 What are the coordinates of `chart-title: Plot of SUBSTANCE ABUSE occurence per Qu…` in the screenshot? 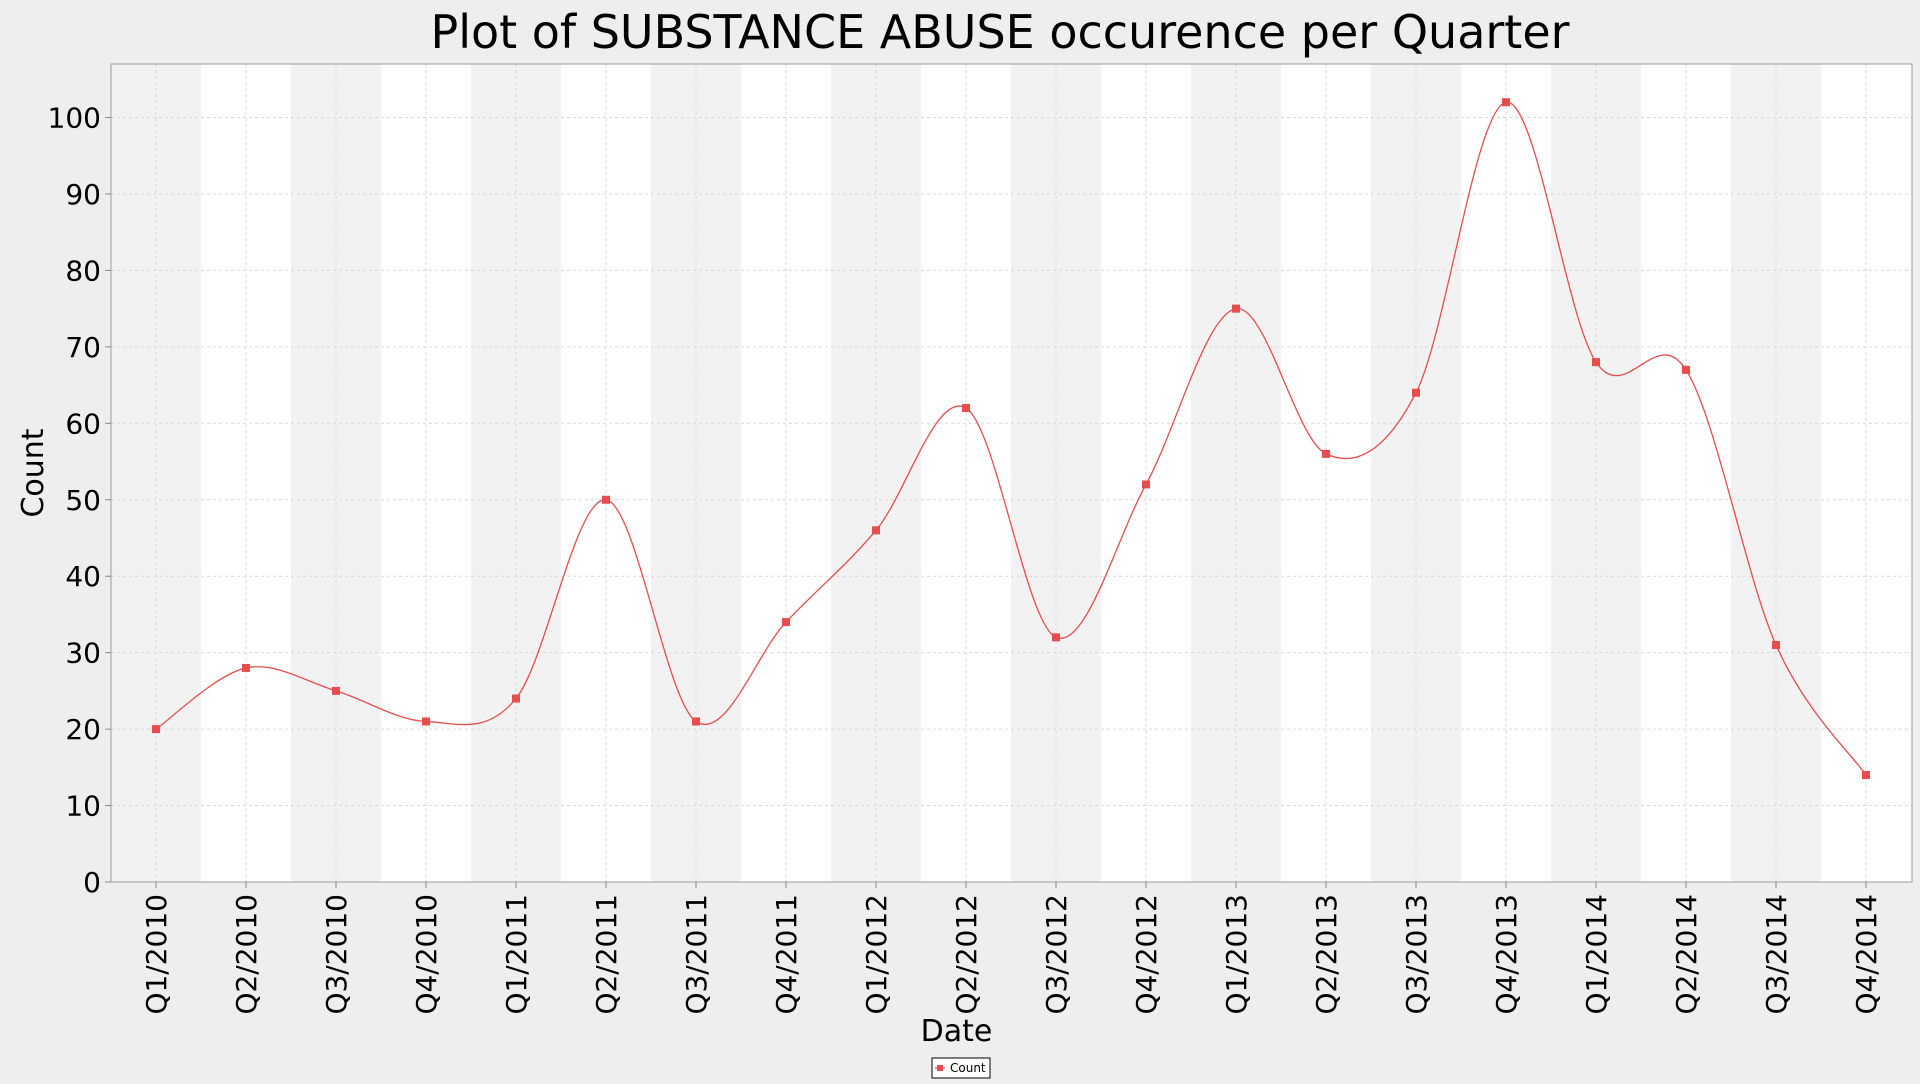 It's located at (999, 32).